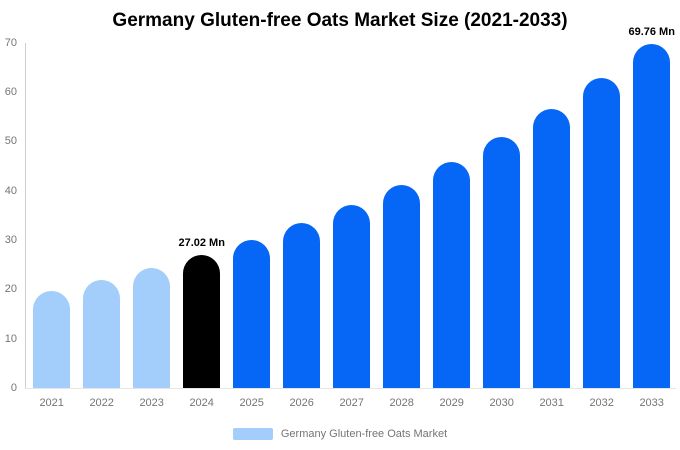 This screenshot has height=450, width=680. Describe the element at coordinates (502, 262) in the screenshot. I see `bar-2030` at that location.